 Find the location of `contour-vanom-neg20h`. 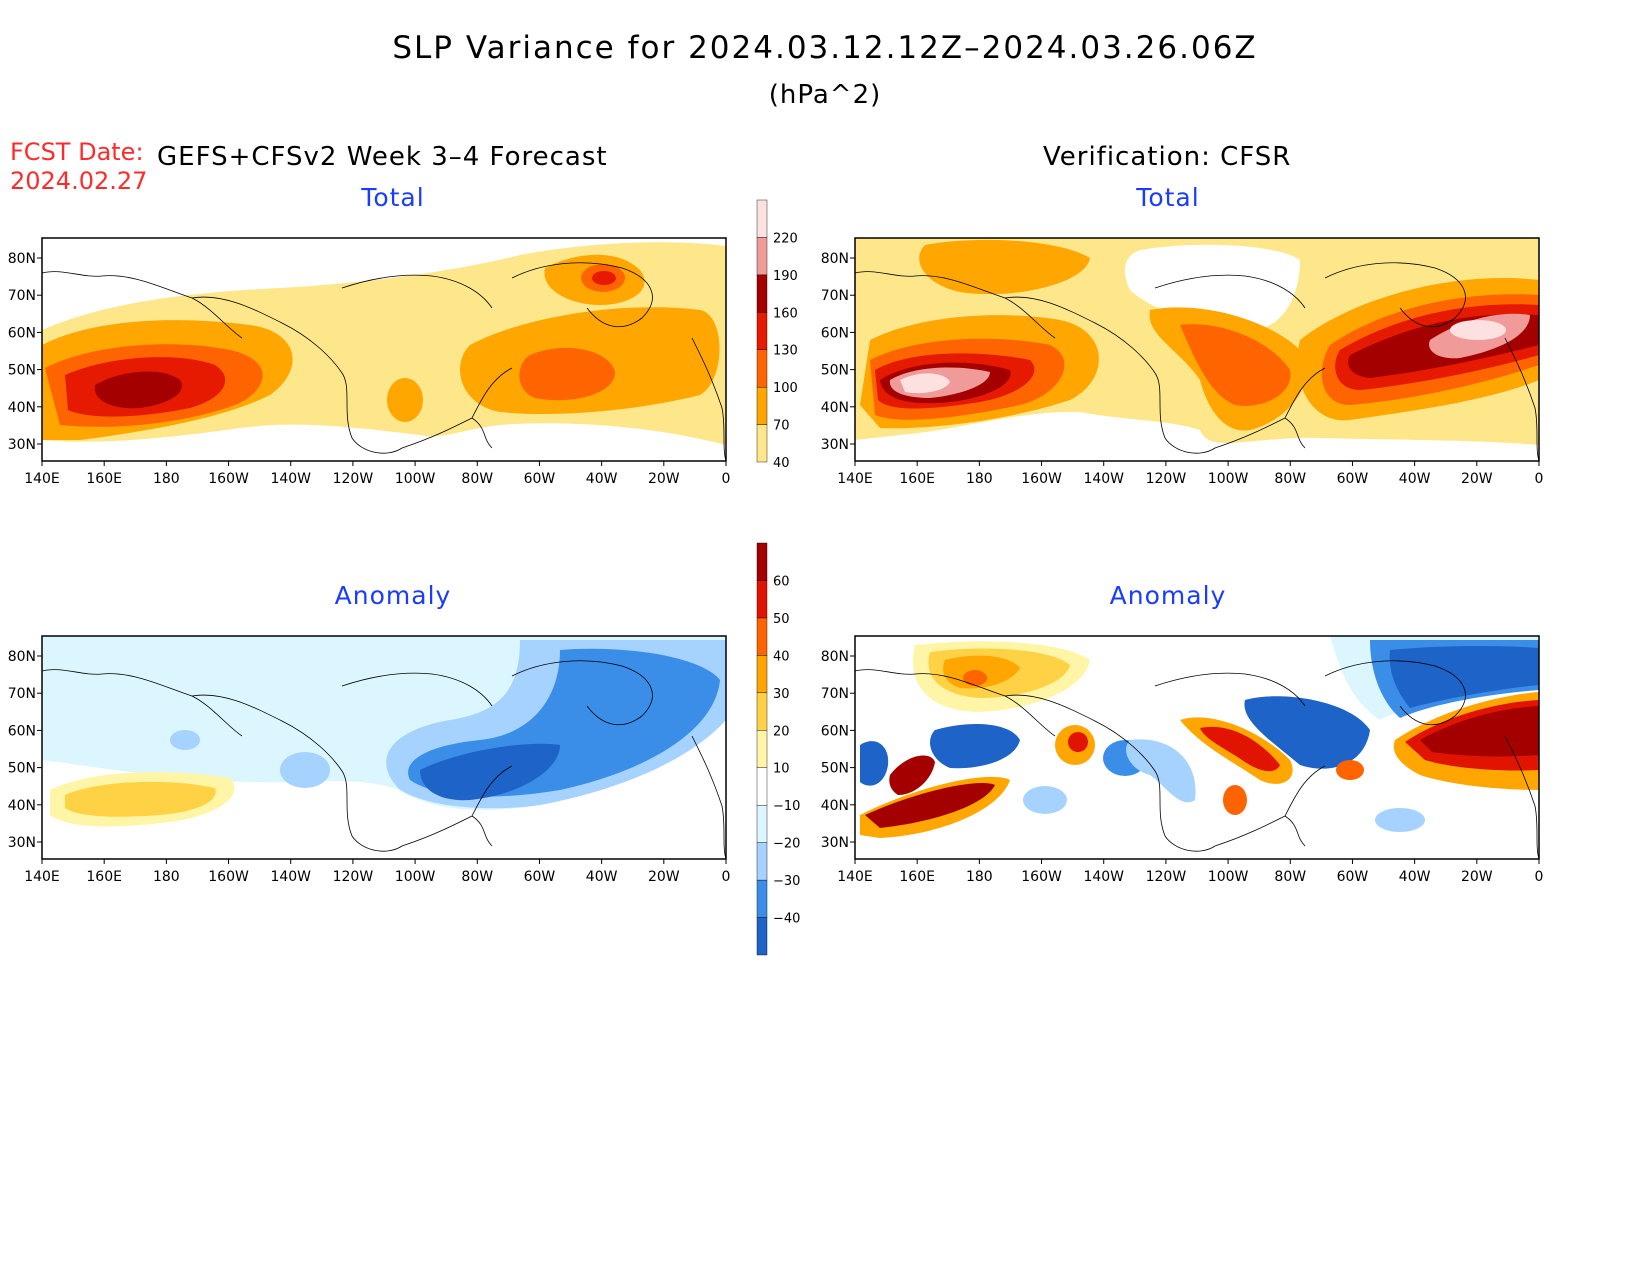

contour-vanom-neg20h is located at coordinates (1400, 820).